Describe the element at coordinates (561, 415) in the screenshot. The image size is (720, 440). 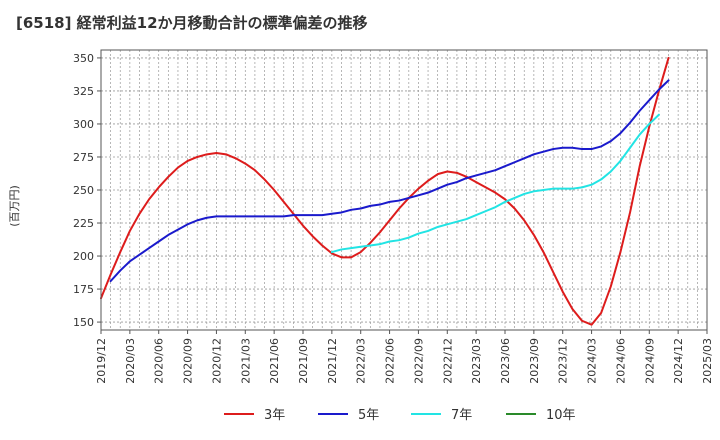
I see `legend-label: 10年` at that location.